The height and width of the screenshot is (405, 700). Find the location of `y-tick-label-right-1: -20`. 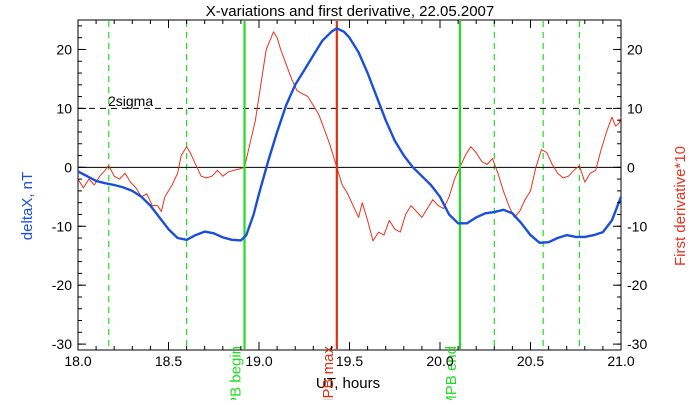

y-tick-label-right-1: -20 is located at coordinates (637, 285).